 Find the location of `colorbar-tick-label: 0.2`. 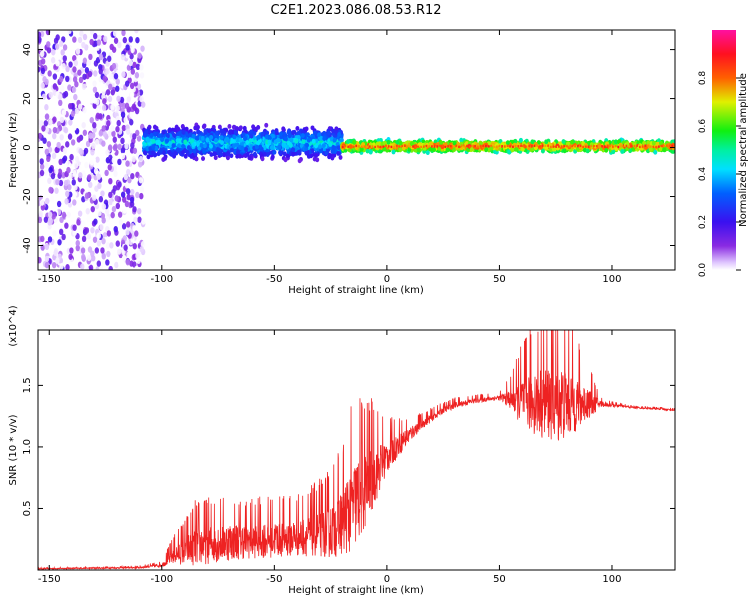

colorbar-tick-label: 0.2 is located at coordinates (703, 222).